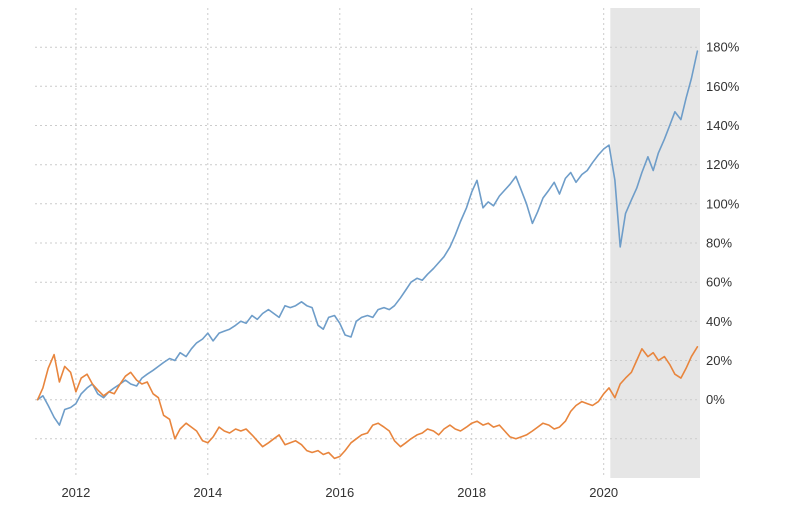  What do you see at coordinates (723, 86) in the screenshot?
I see `y-axis-label: 160%` at bounding box center [723, 86].